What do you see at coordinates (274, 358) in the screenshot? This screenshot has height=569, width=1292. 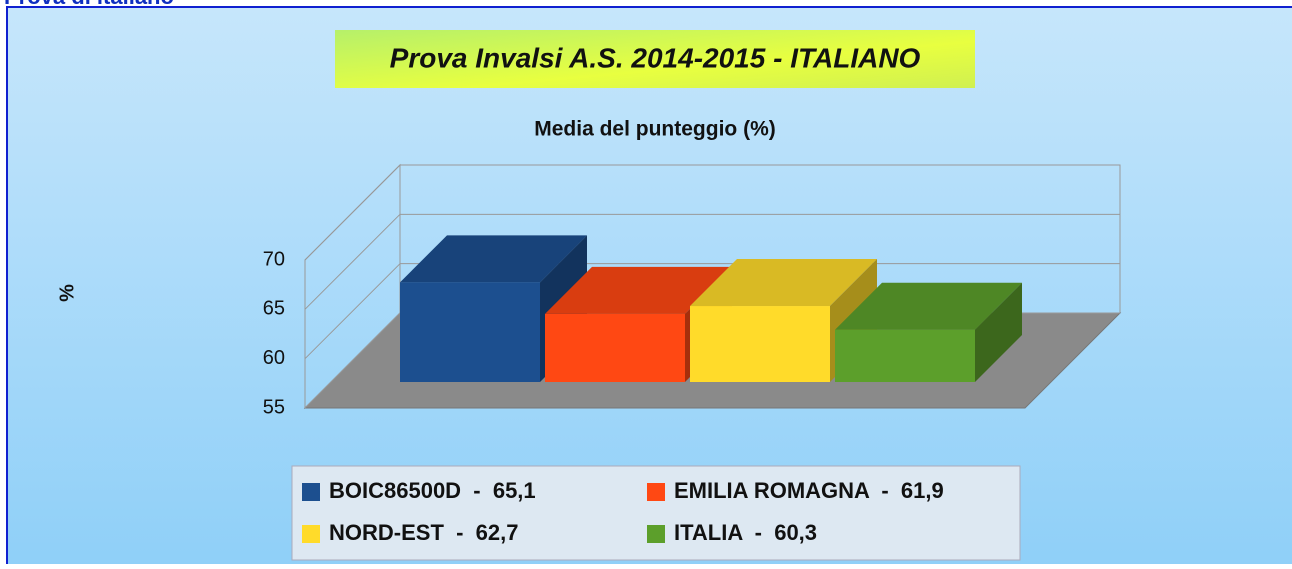 I see `y-tick-label: 60` at bounding box center [274, 358].